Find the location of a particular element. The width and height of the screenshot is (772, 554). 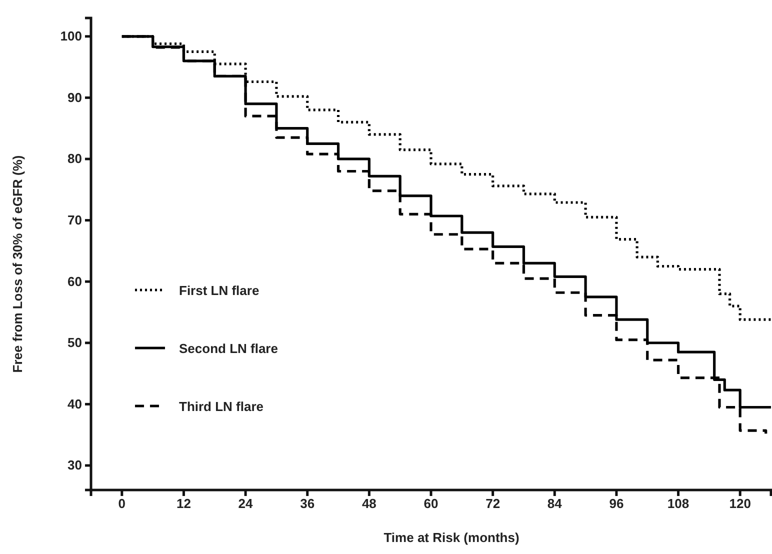

x-tick-label: 0 is located at coordinates (122, 504).